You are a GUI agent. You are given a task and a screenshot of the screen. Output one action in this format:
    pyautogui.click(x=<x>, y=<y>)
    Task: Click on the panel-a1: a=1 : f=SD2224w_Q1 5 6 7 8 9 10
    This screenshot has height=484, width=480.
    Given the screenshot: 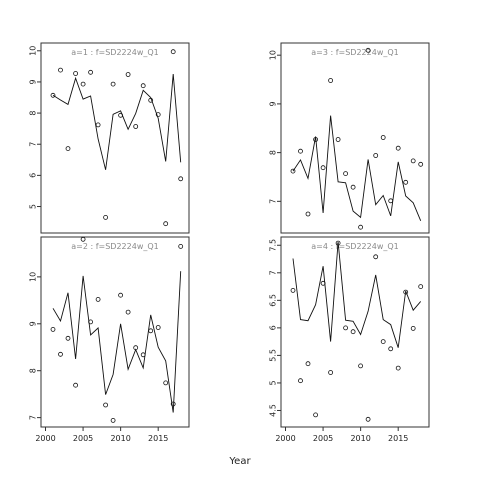 What is the action you would take?
    pyautogui.click(x=109, y=138)
    